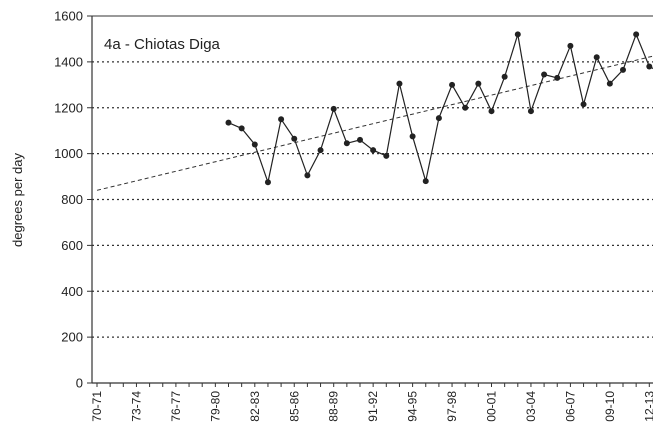  Describe the element at coordinates (68, 16) in the screenshot. I see `y-tick-label: 1600` at that location.